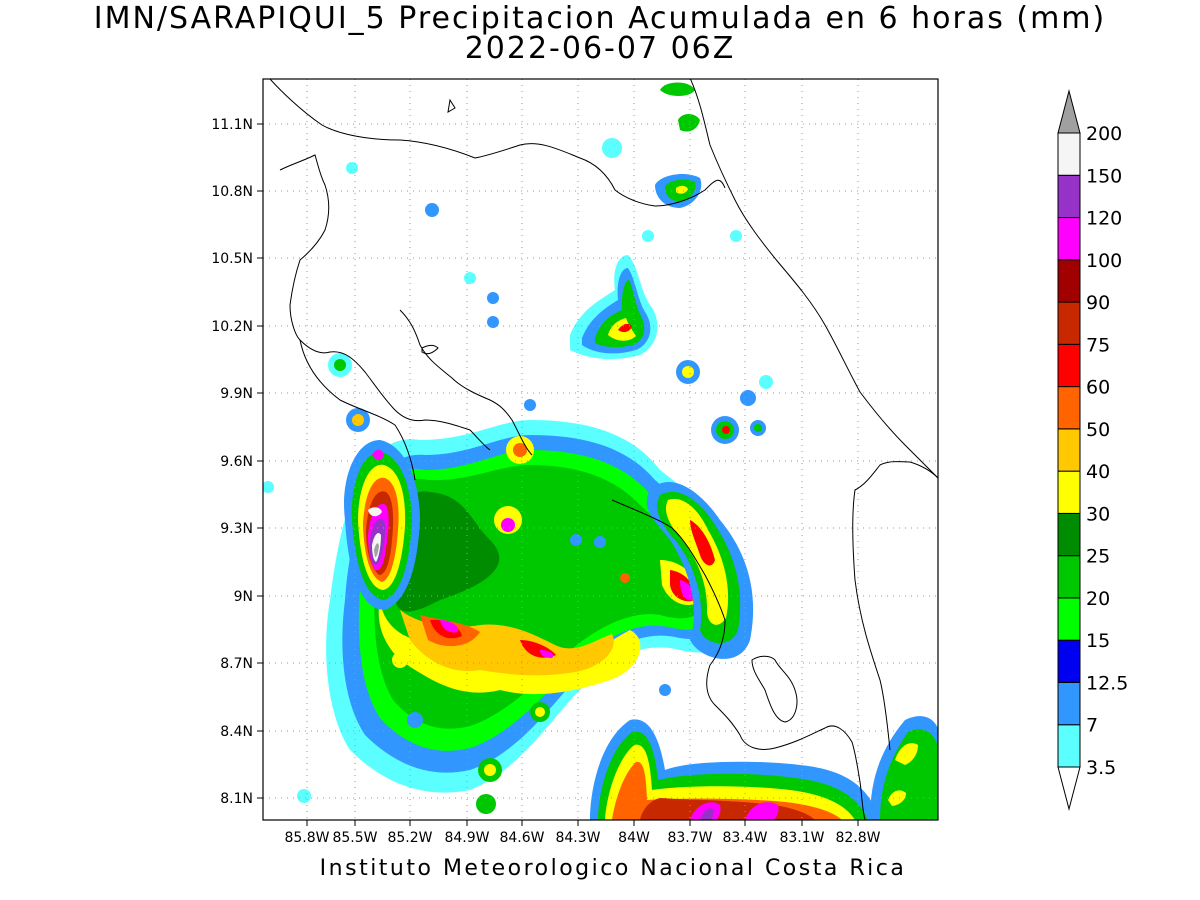  I want to click on lon-tick-label: 83.1W, so click(801, 838).